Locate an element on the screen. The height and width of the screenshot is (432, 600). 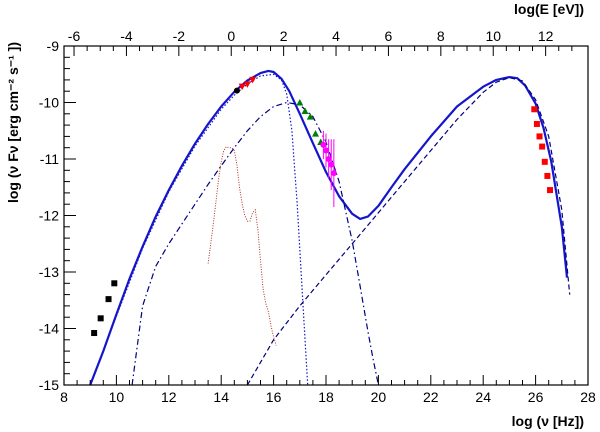
y-tick-label: -10 is located at coordinates (49, 103).